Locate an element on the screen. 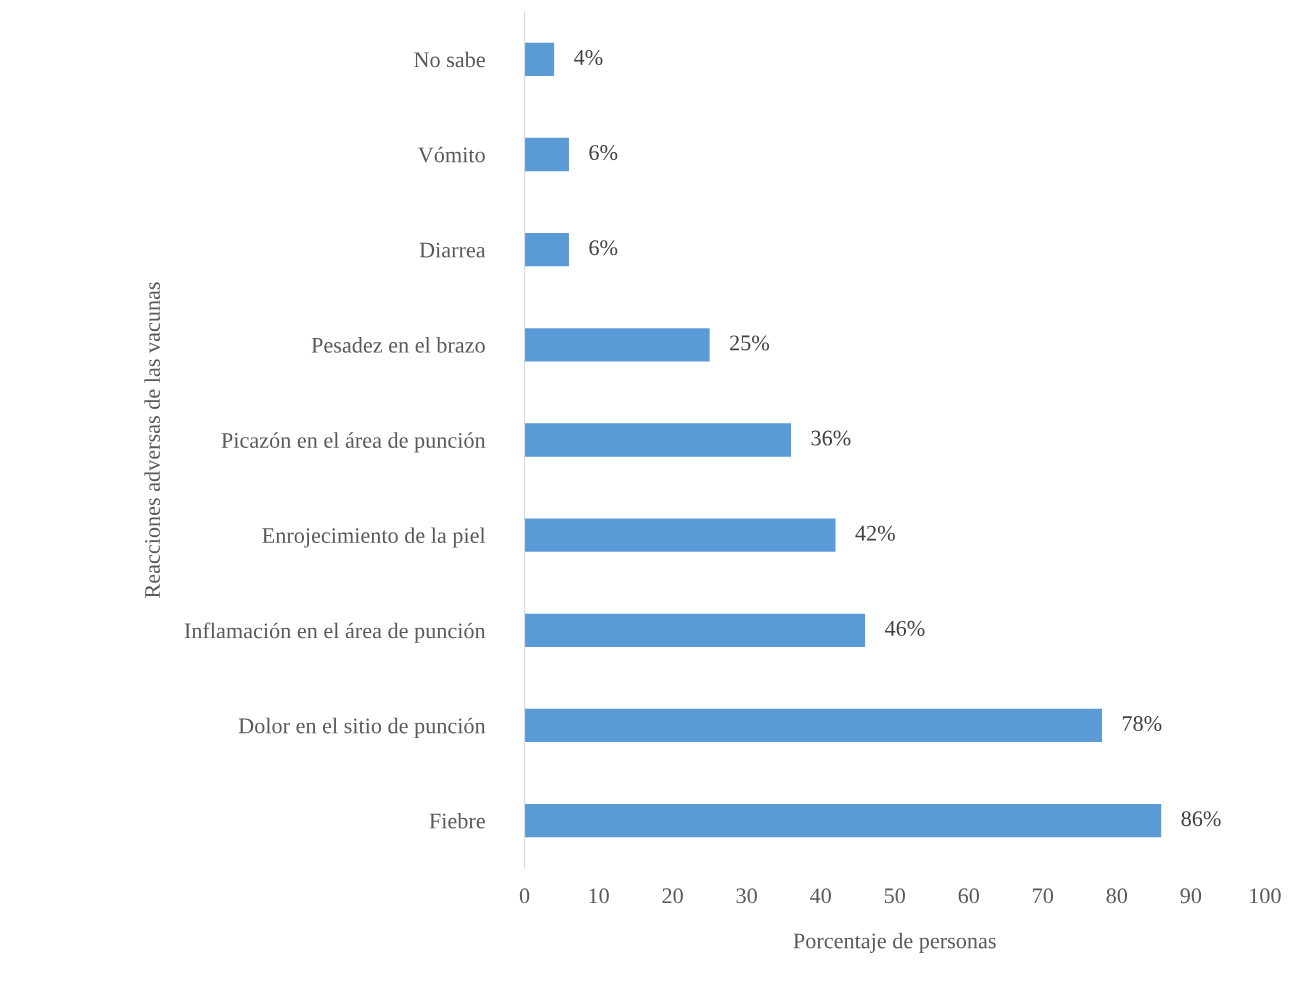  y-tick-label: Vómito is located at coordinates (451, 154).